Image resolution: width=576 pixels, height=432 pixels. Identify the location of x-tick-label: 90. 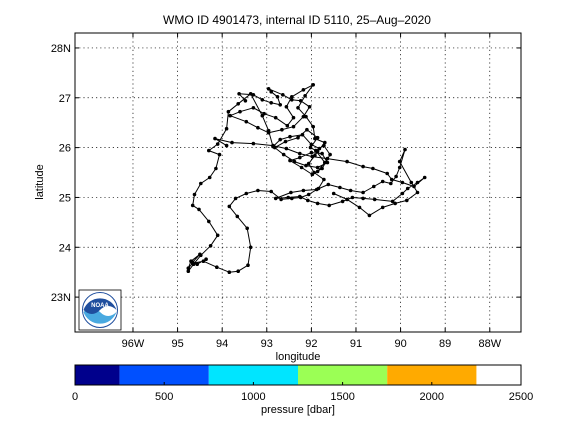
(400, 344).